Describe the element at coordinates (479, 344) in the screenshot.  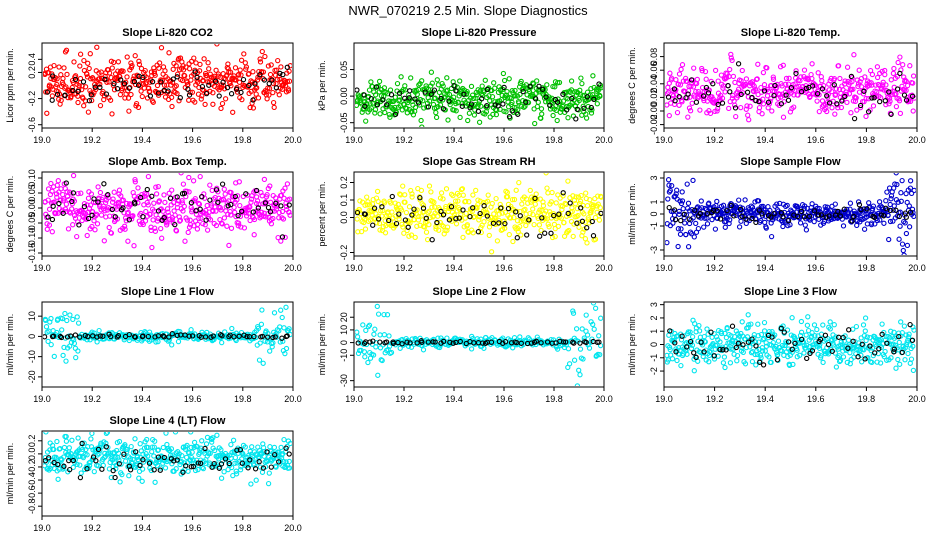
I see `points-group` at that location.